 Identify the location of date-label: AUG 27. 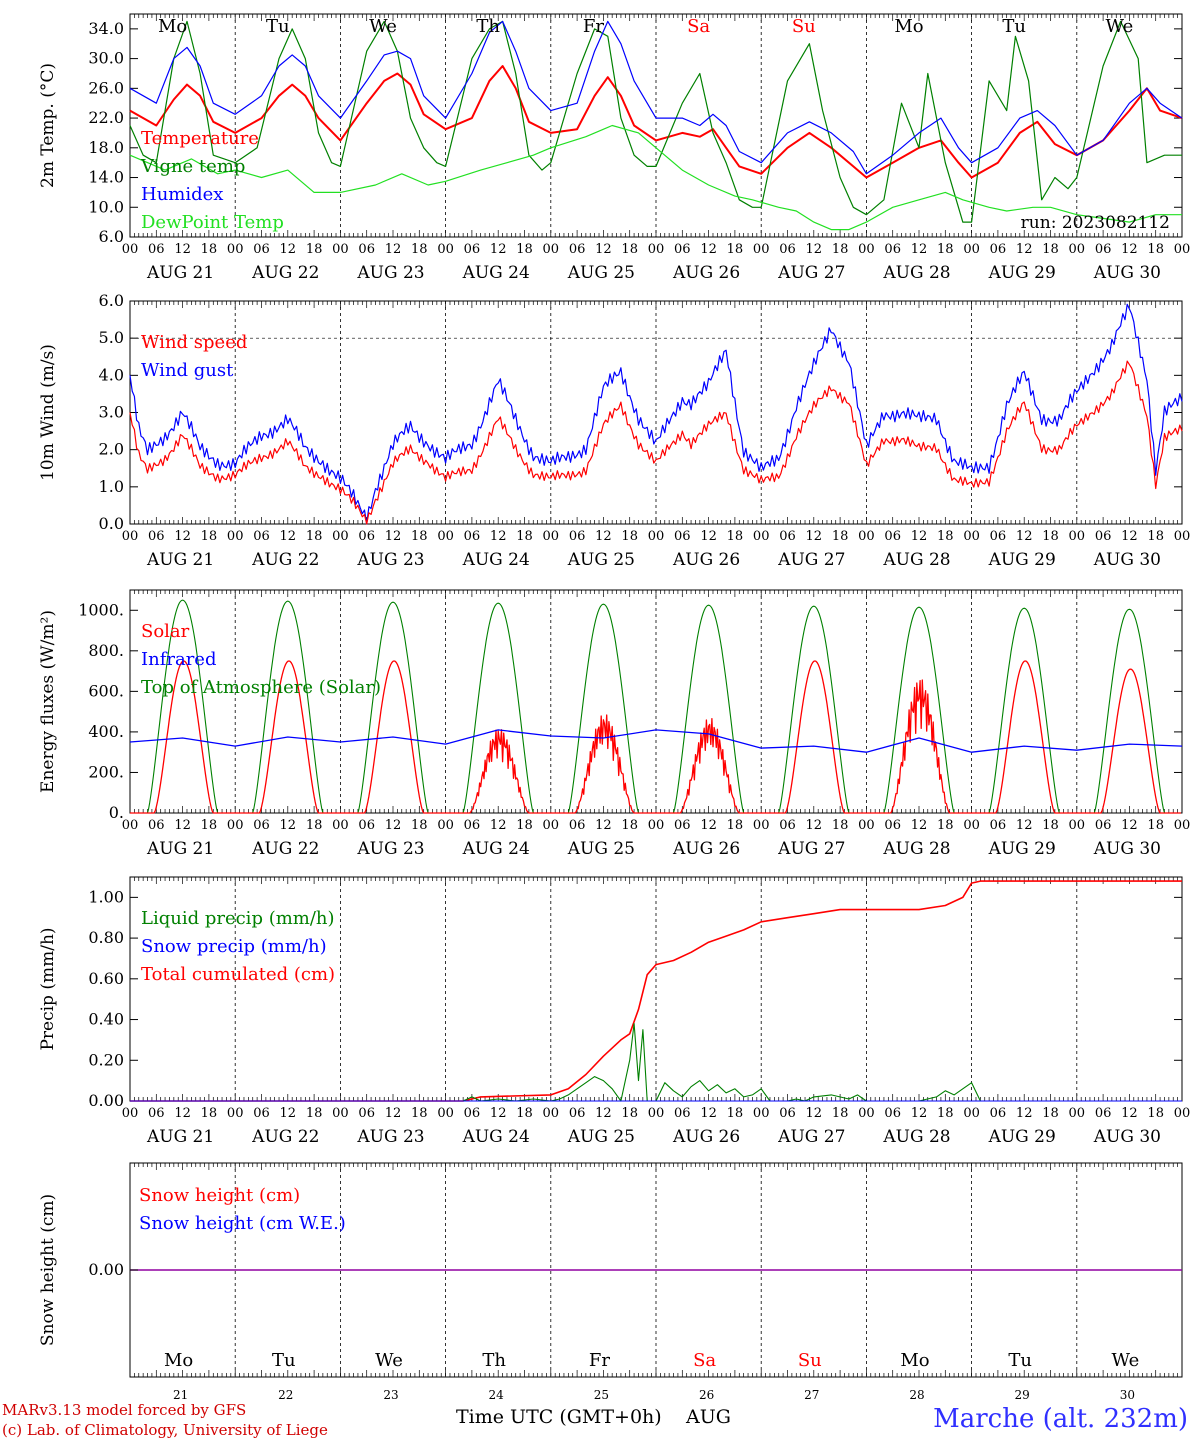
(811, 560).